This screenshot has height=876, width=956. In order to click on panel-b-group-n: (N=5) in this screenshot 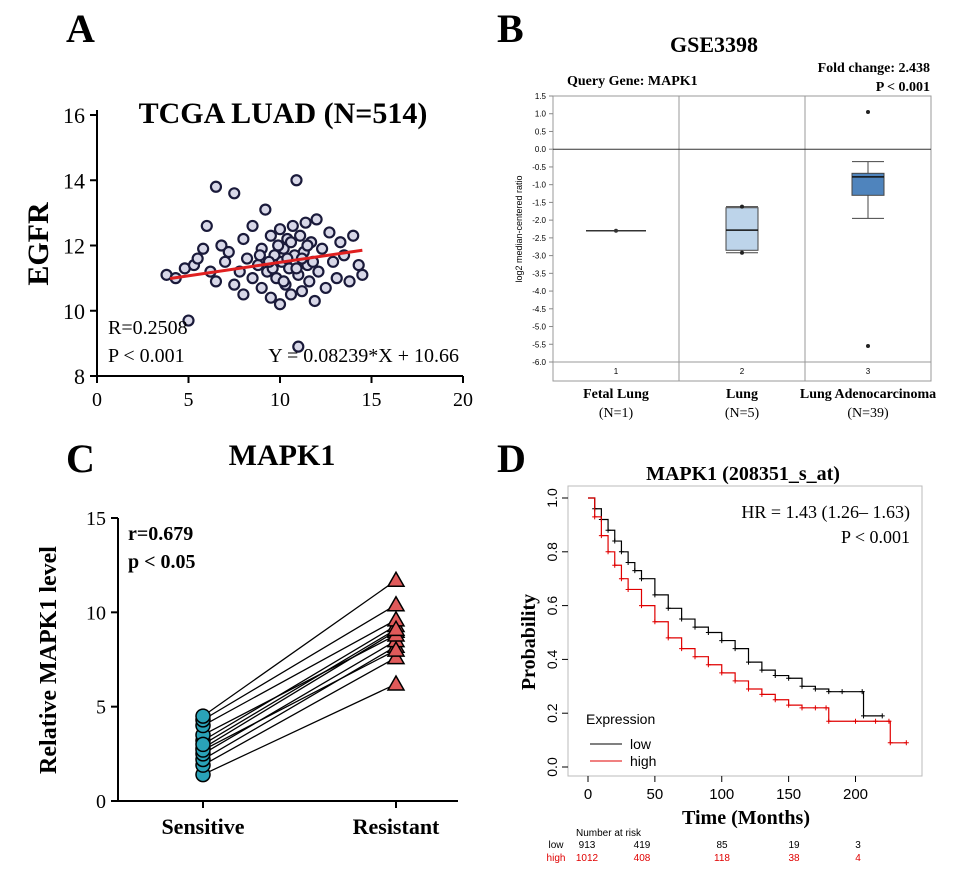, I will do `click(742, 413)`.